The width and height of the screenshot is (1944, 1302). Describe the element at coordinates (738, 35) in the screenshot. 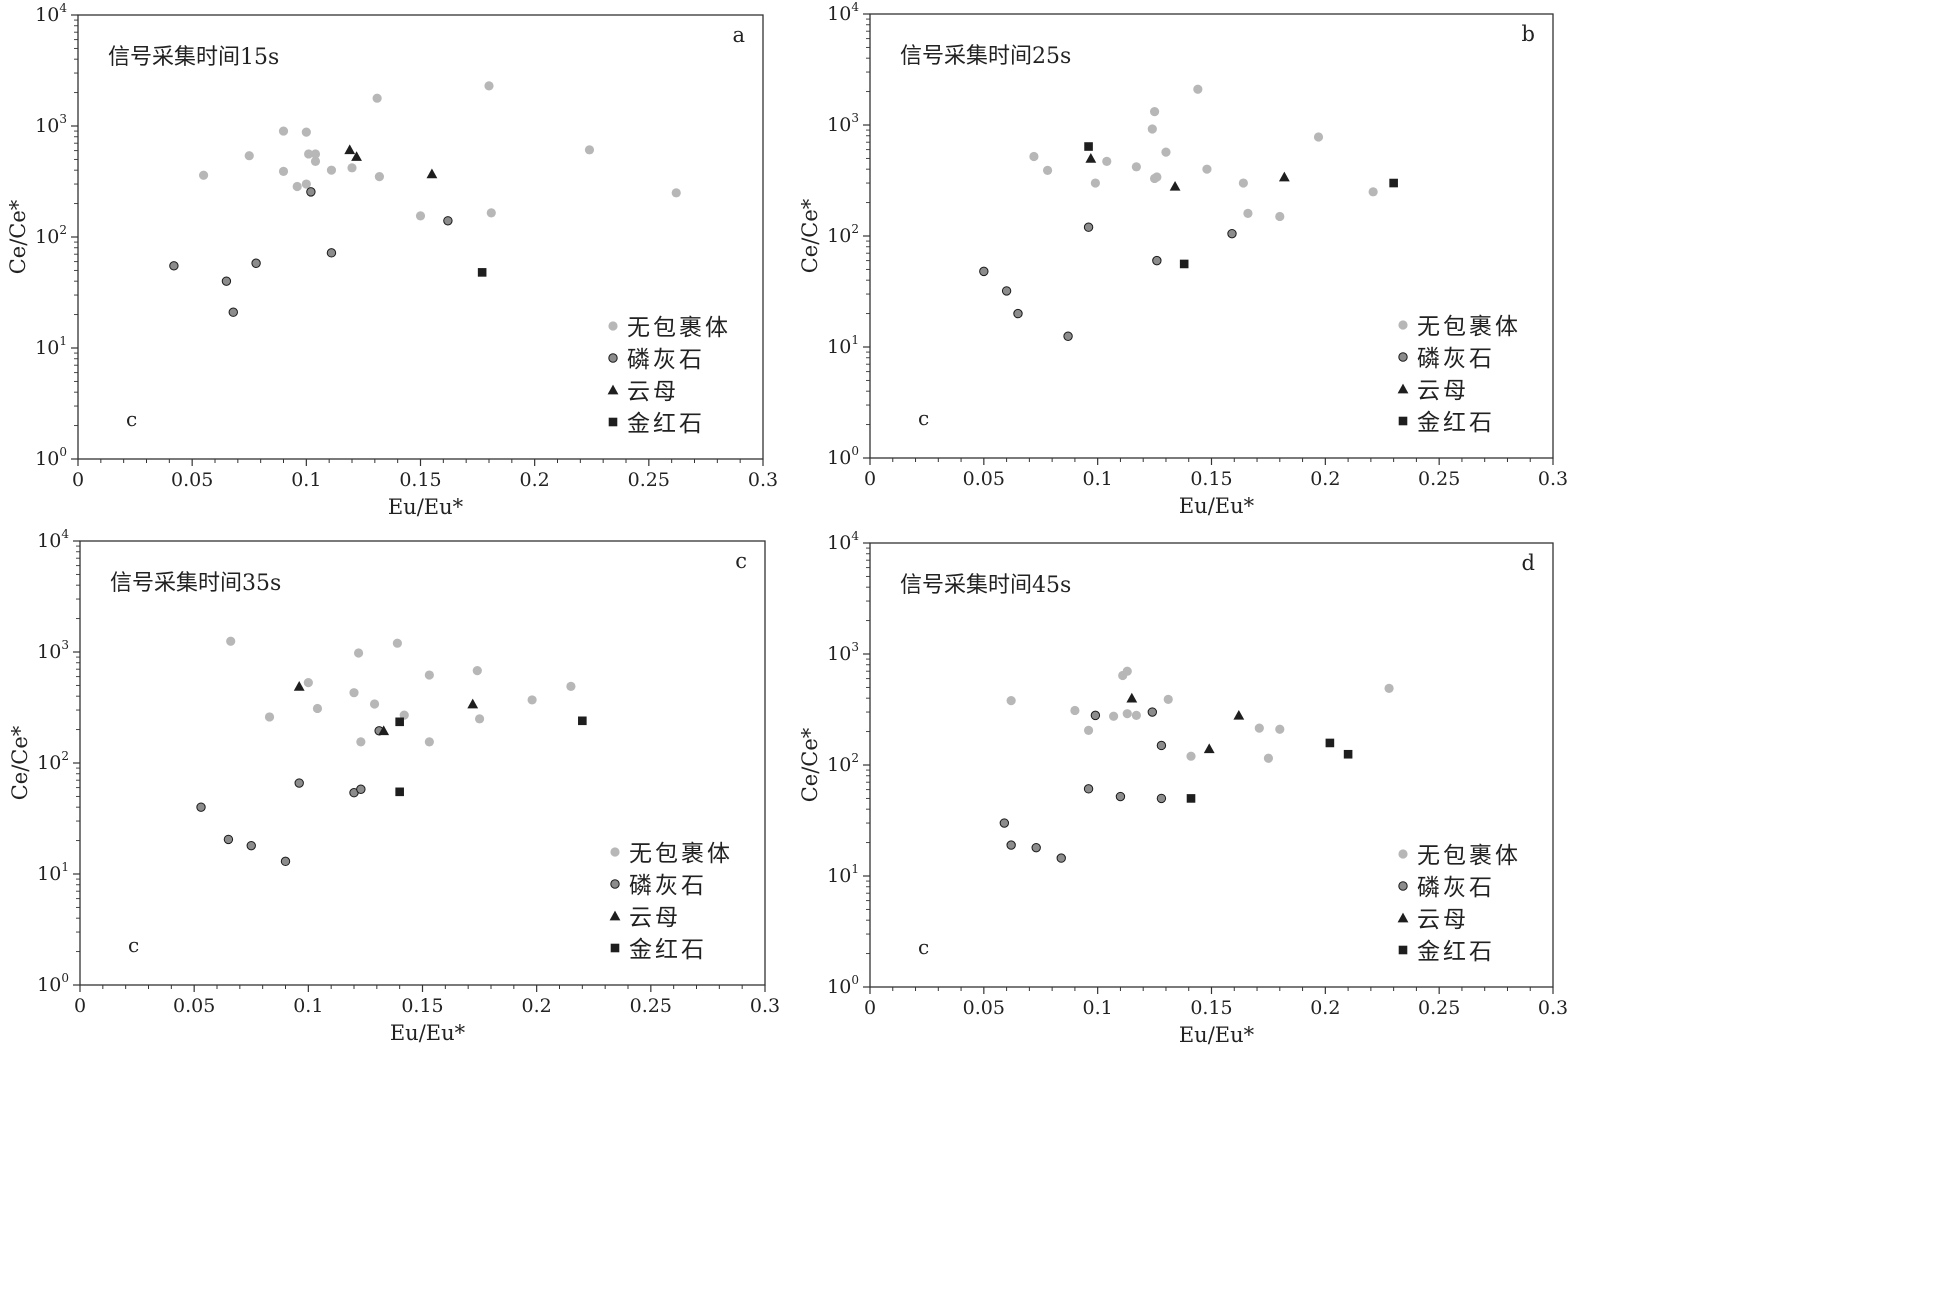

I see `panel-letter: a` at that location.